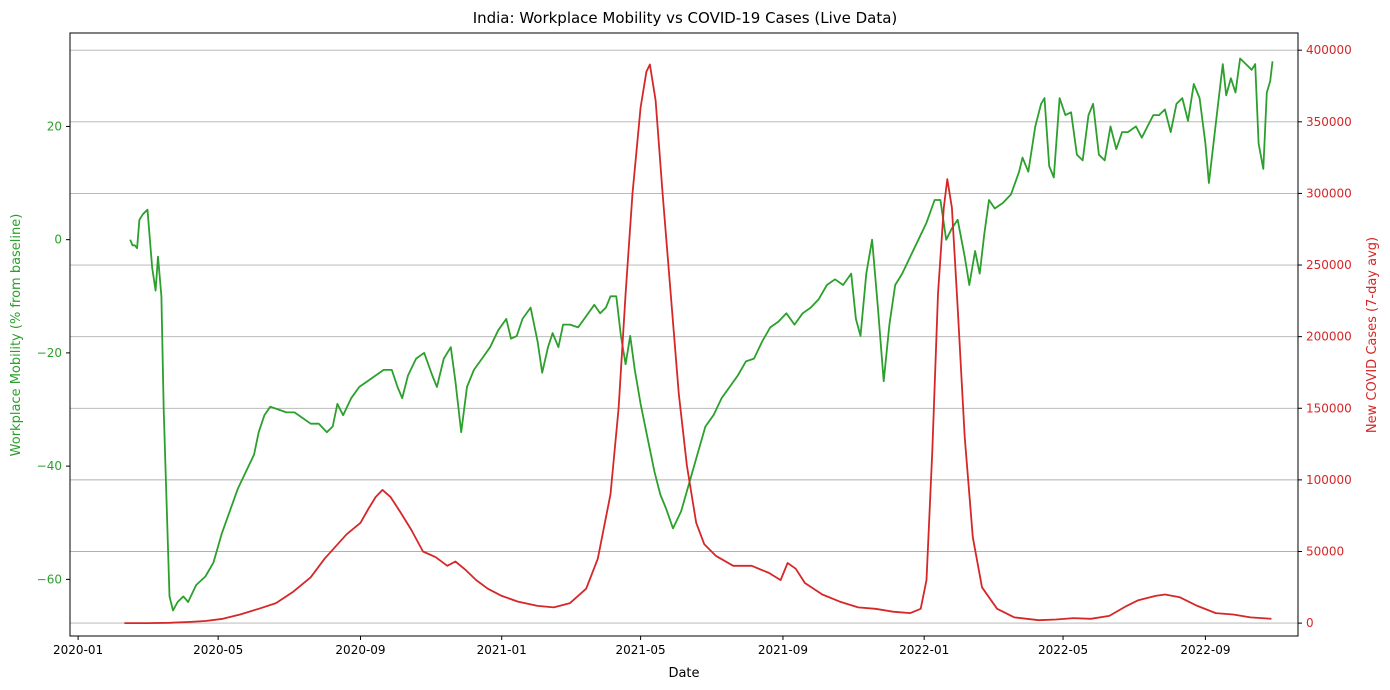  I want to click on left-y-tick-label: −20, so click(49, 353).